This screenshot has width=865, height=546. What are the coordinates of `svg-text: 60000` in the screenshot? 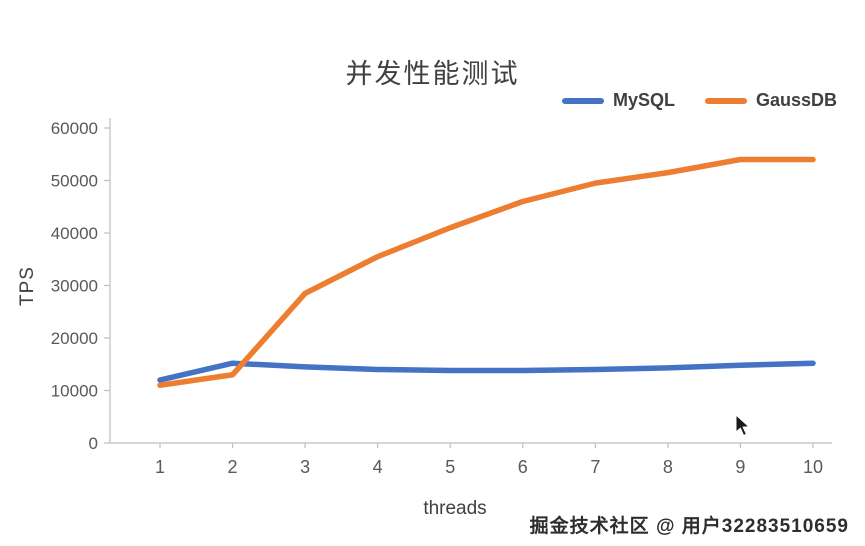 It's located at (74, 128).